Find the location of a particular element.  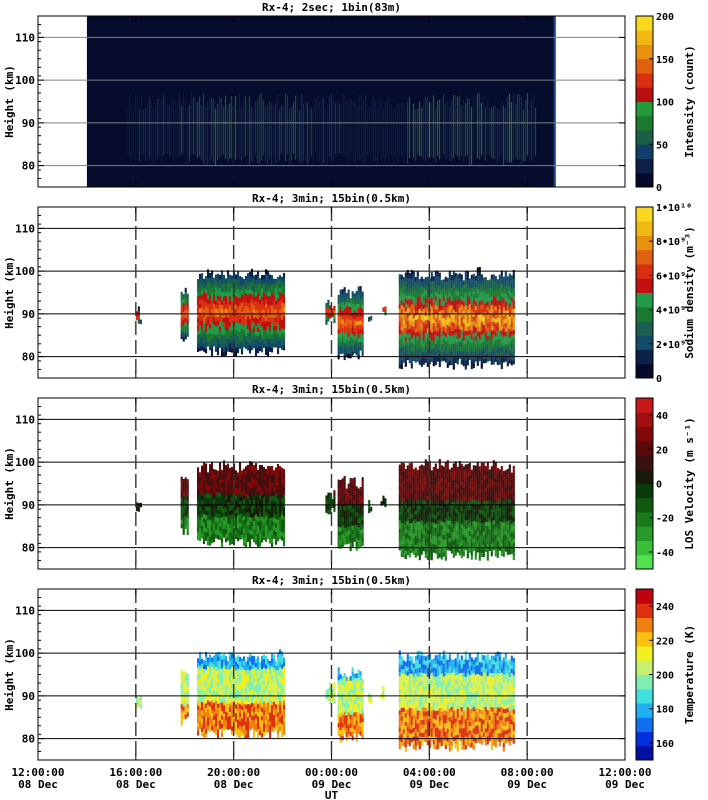

colorbar-label: Sodium density (m⁻³) is located at coordinates (689, 292).